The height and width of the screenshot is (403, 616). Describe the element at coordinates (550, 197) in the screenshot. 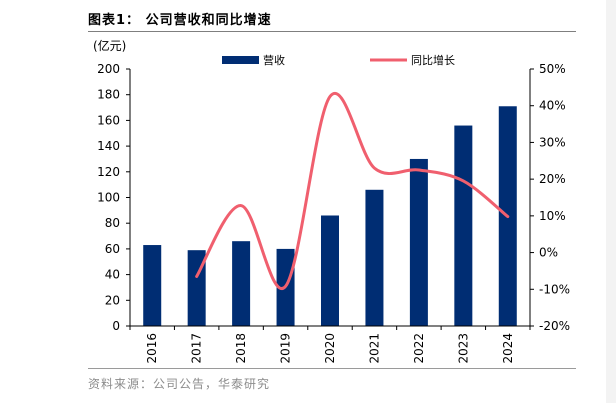

I see `right-axis-ticks: -20% -10% 0% 10% 20% 30% 40% 50%` at that location.